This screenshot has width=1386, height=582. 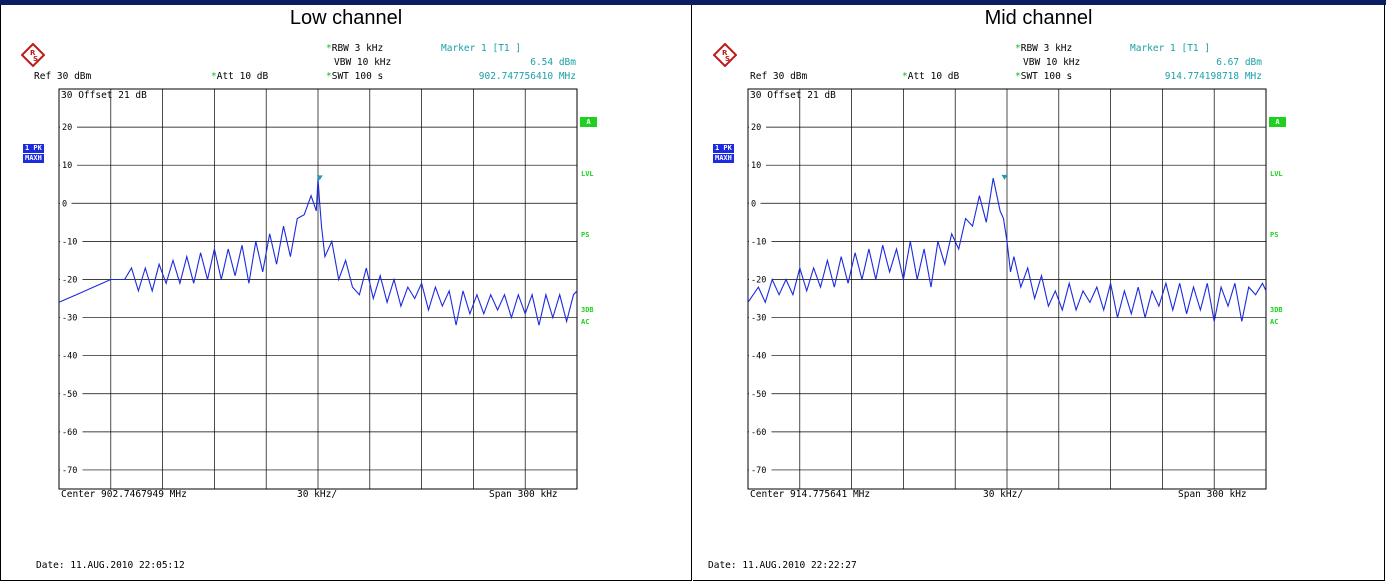 I want to click on center-frequency: Center 902.7467949 MHz, so click(x=124, y=494).